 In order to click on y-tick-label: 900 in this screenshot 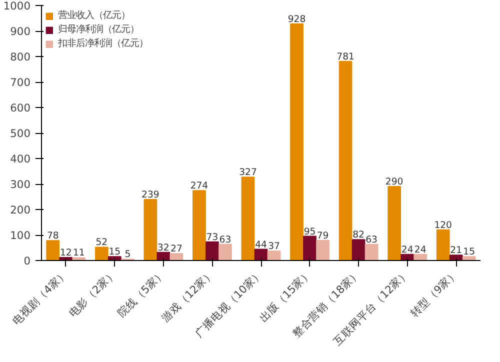, I will do `click(20, 31)`.